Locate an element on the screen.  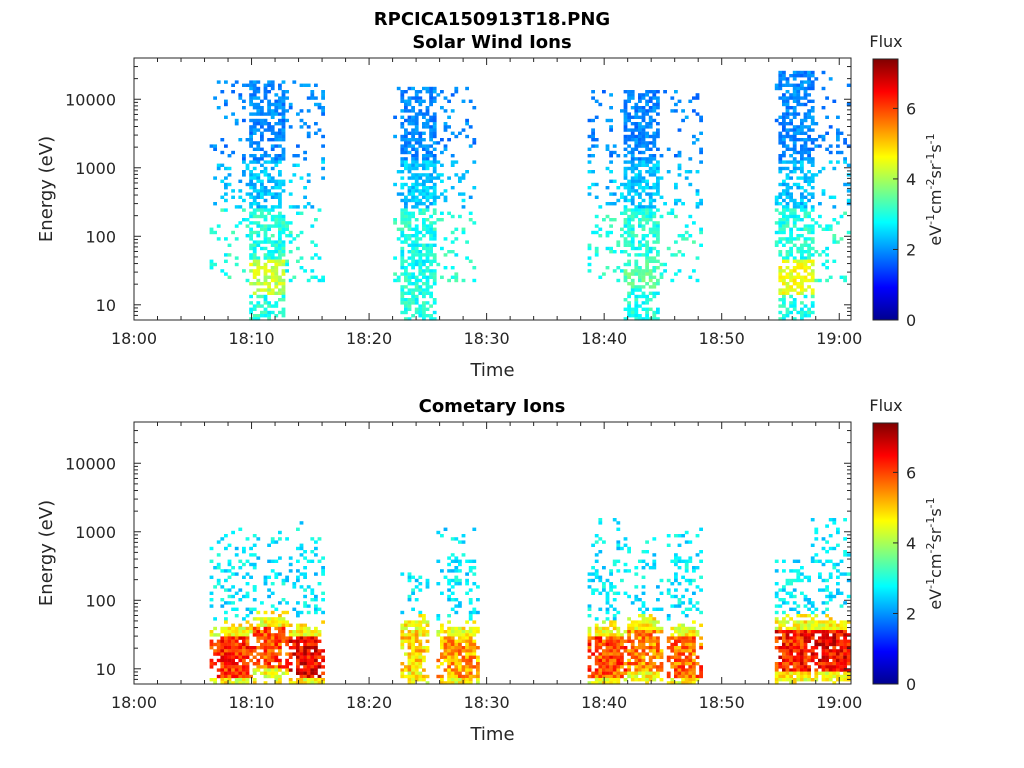
unit-exponent: -1 is located at coordinates (930, 583).